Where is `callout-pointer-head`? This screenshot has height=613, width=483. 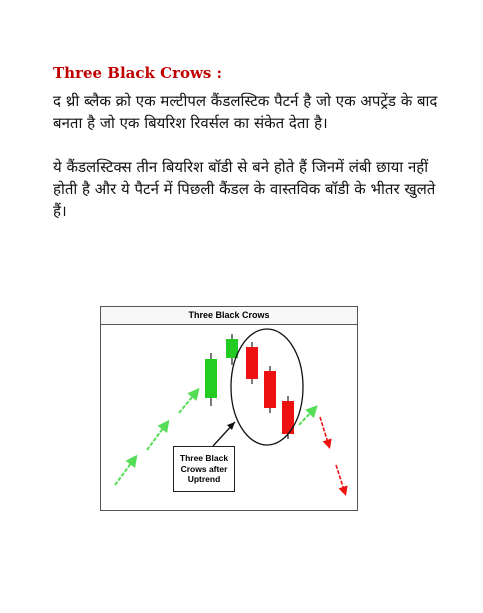 callout-pointer-head is located at coordinates (231, 426).